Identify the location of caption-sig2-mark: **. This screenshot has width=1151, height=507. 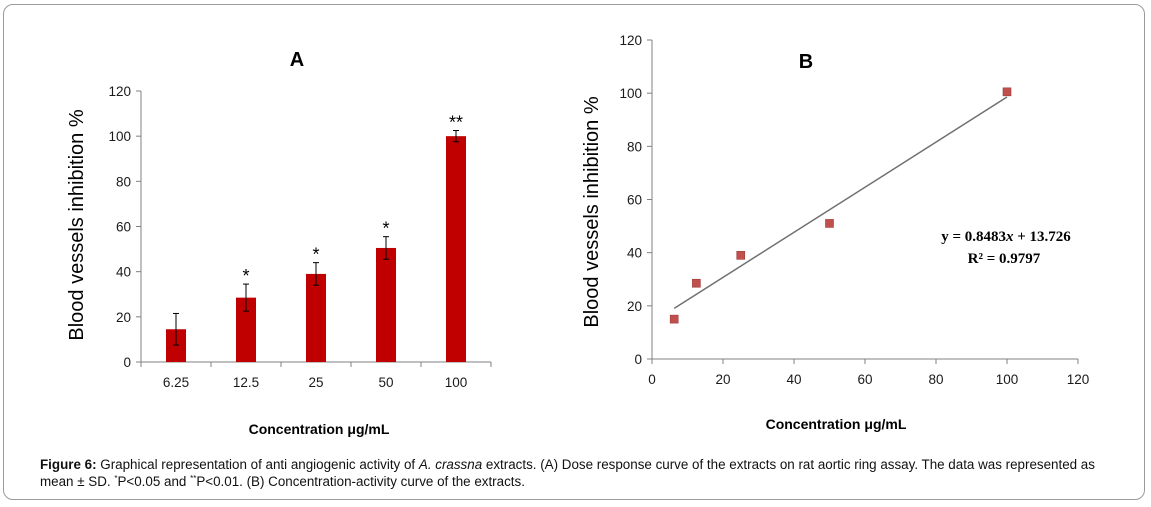
(193, 478).